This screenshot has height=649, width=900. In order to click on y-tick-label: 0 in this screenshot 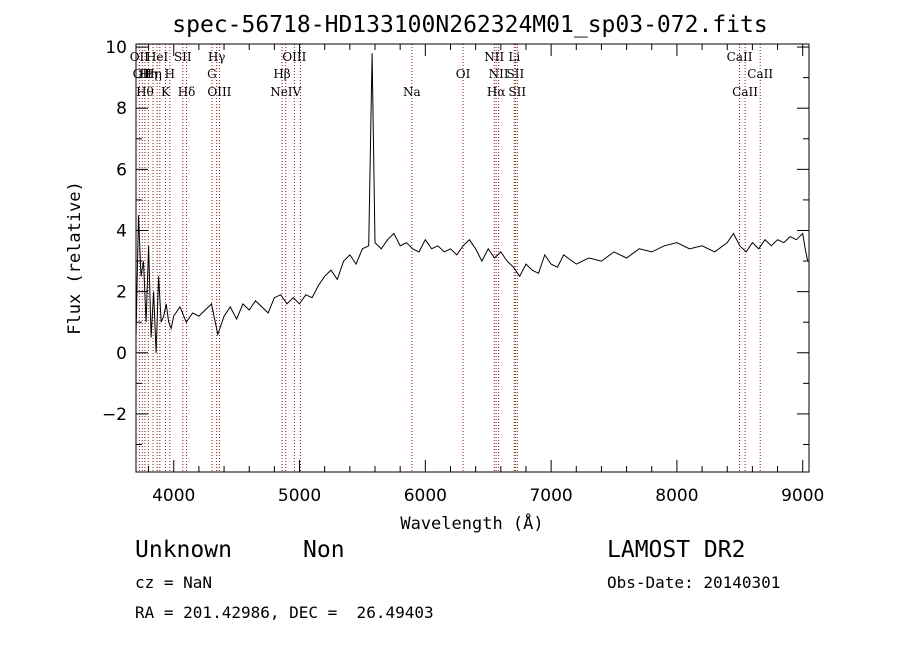, I will do `click(121, 354)`.